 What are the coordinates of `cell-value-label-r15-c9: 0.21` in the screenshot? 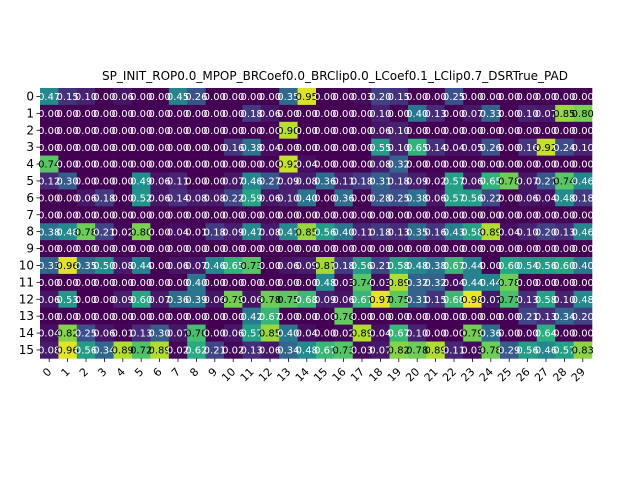 It's located at (215, 351).